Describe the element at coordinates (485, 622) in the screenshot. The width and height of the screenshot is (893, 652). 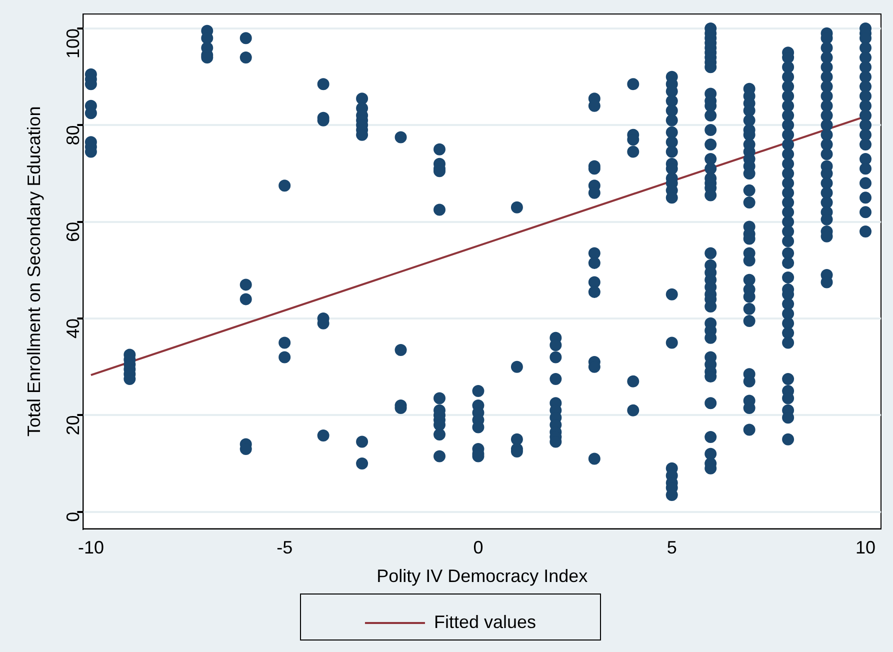
I see `legend-label: Fitted values` at that location.